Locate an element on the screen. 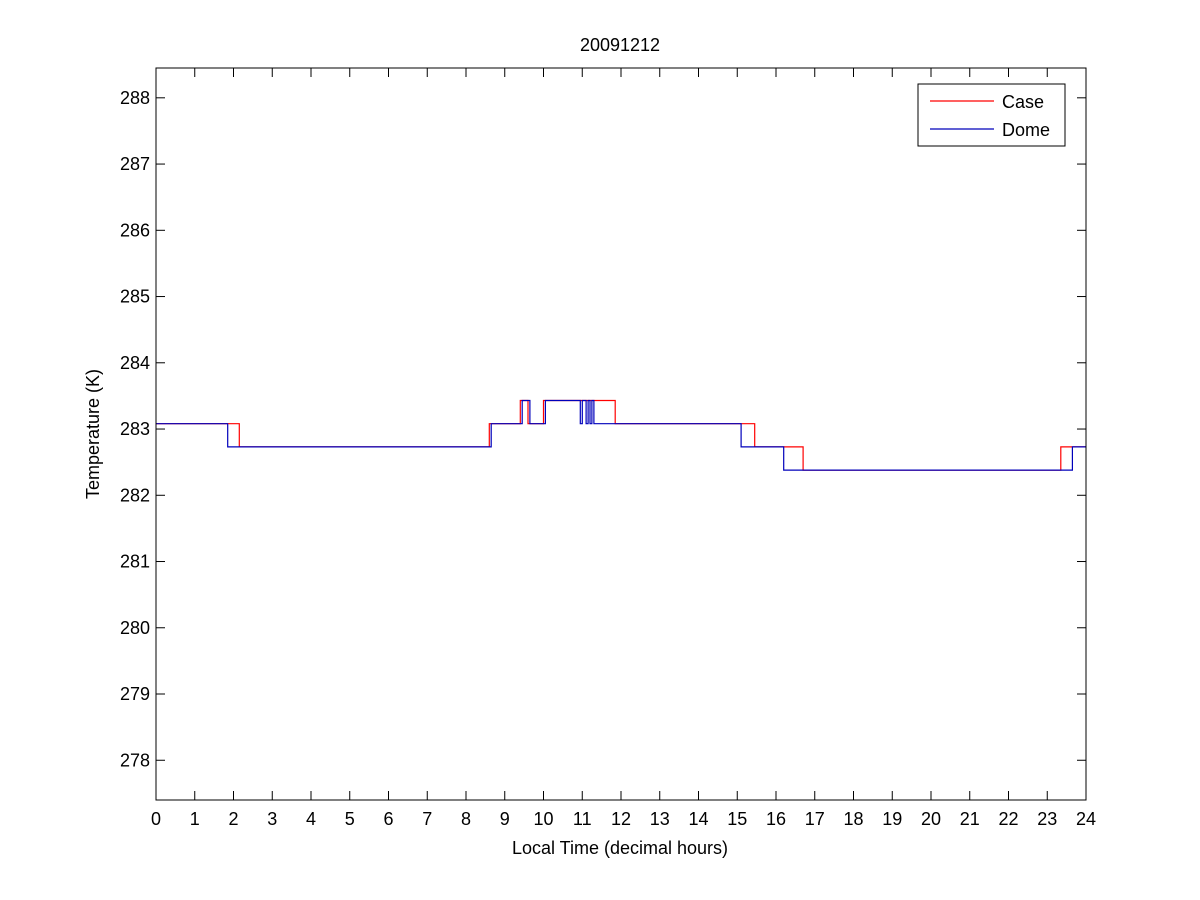  x-tick-label: 15 is located at coordinates (737, 819).